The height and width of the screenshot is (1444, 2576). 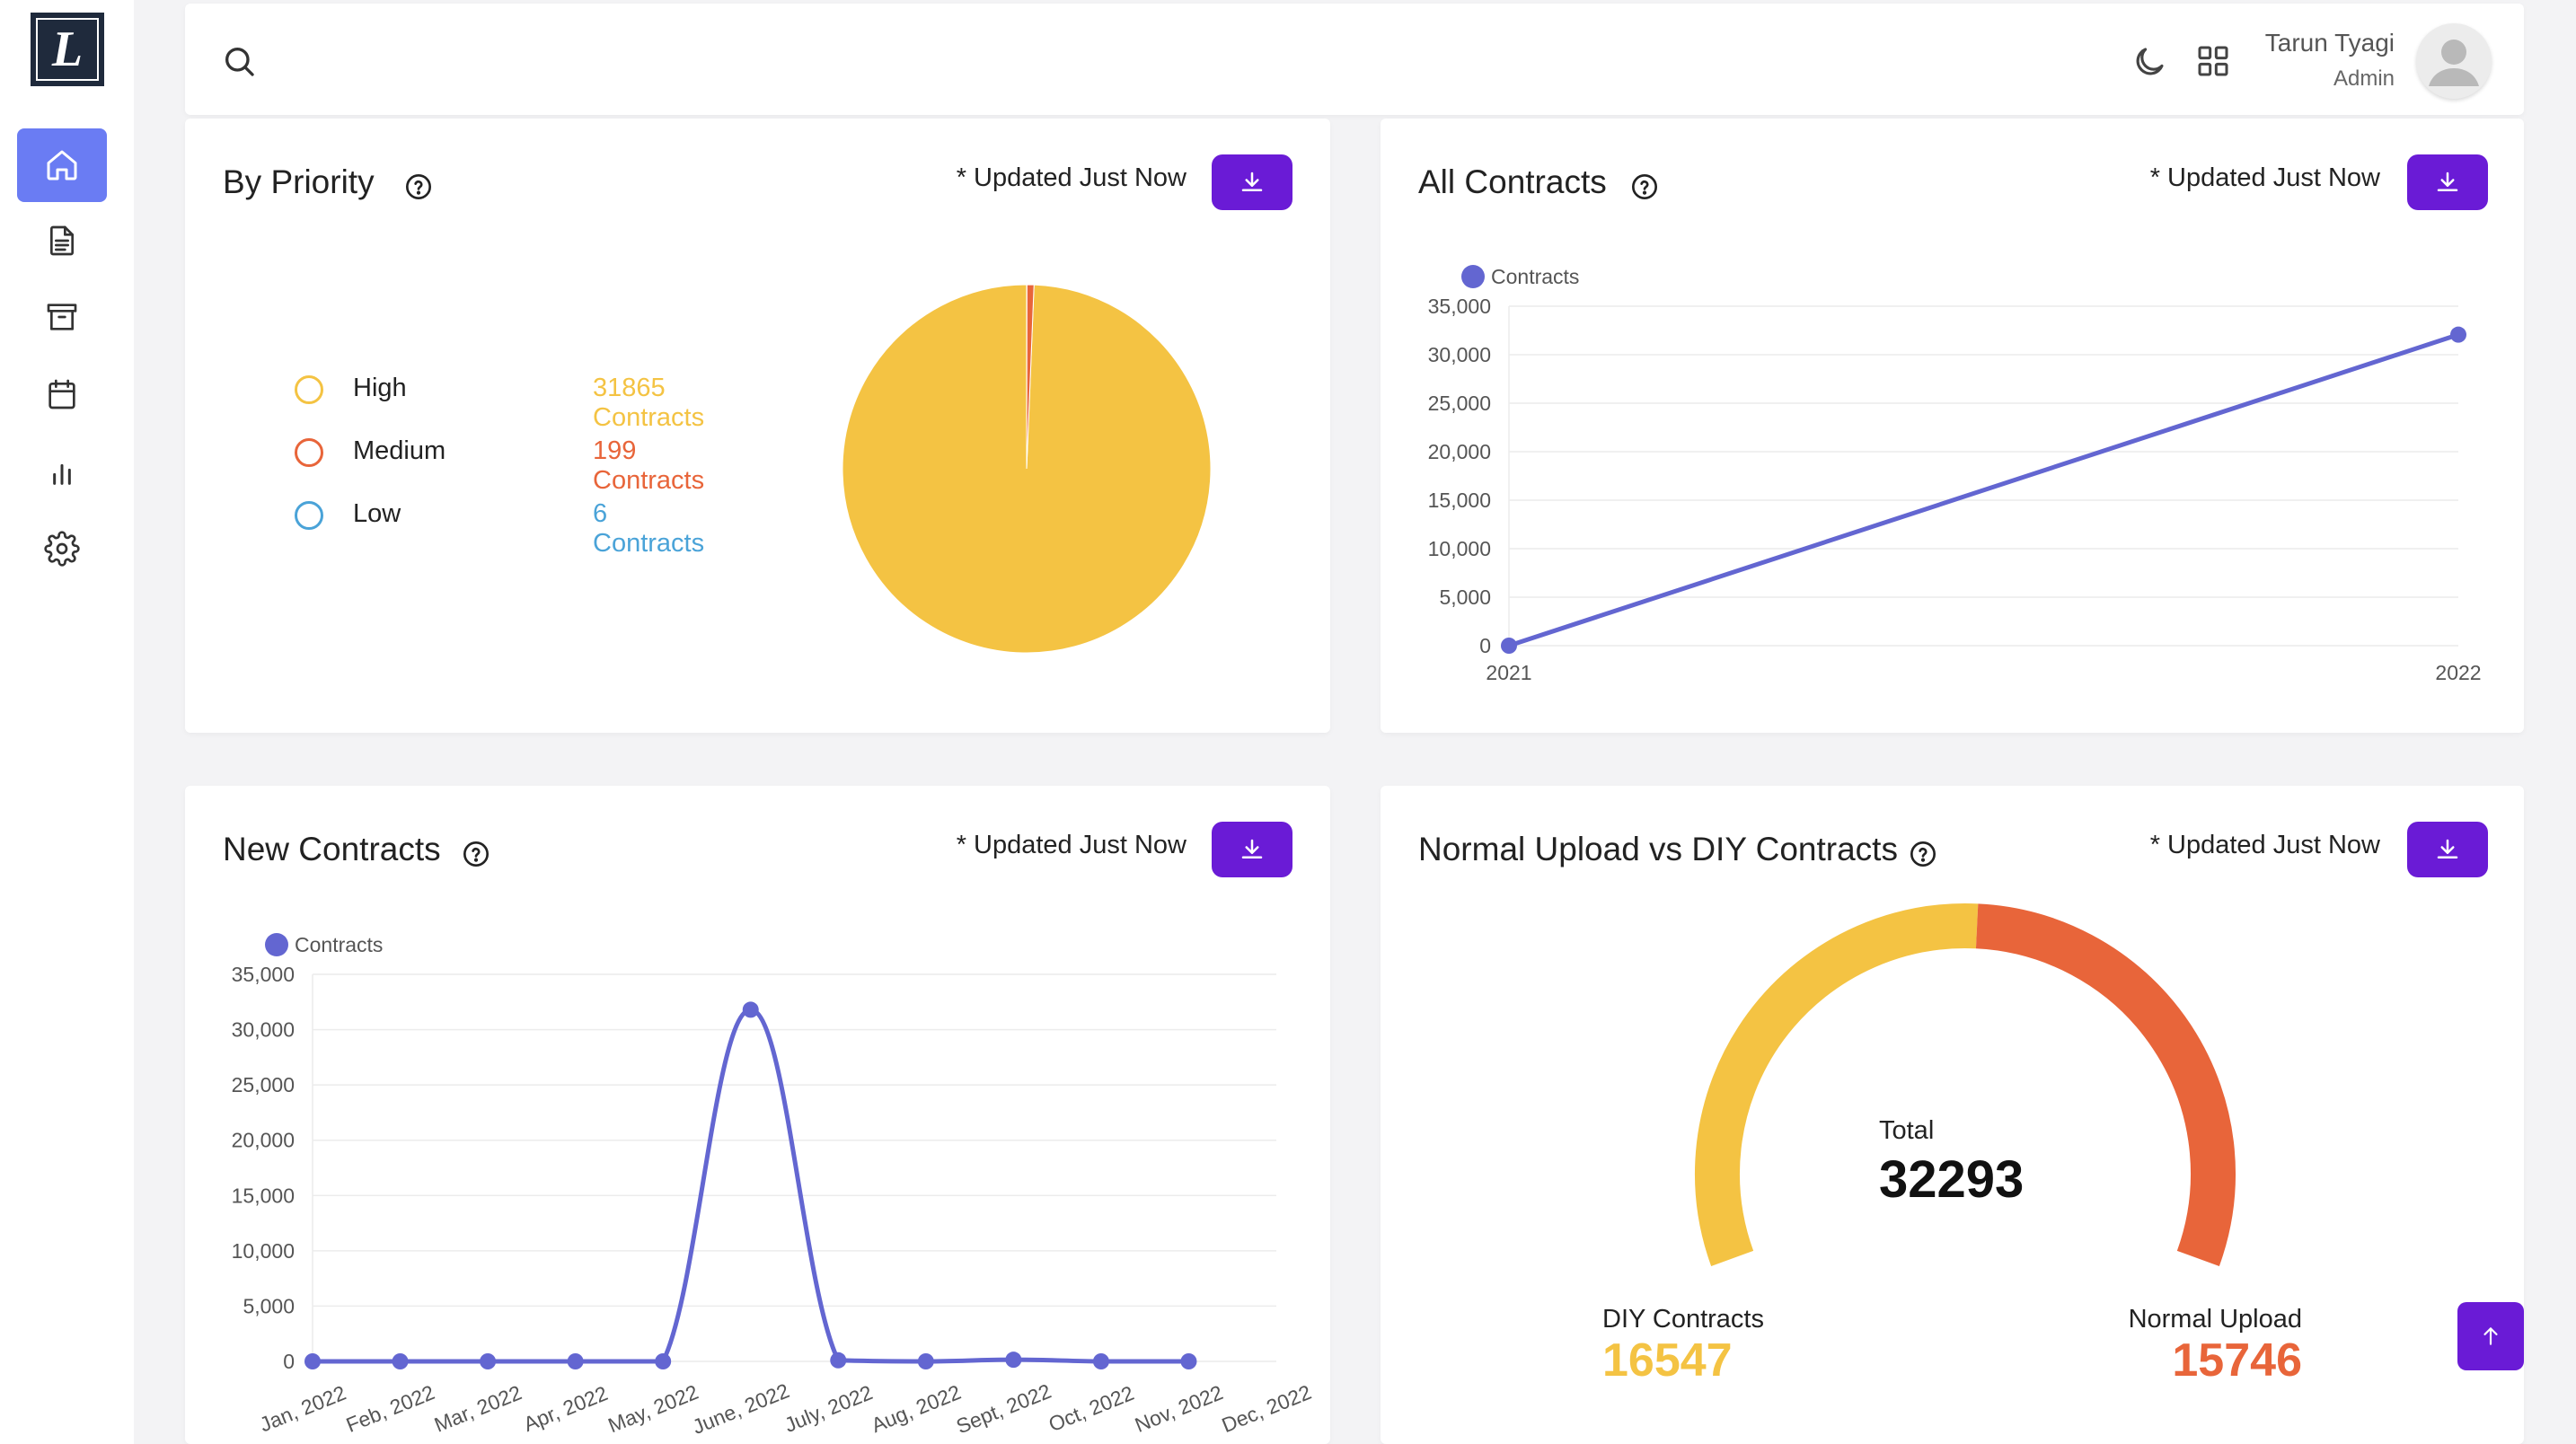 I want to click on nav-settings, so click(x=62, y=549).